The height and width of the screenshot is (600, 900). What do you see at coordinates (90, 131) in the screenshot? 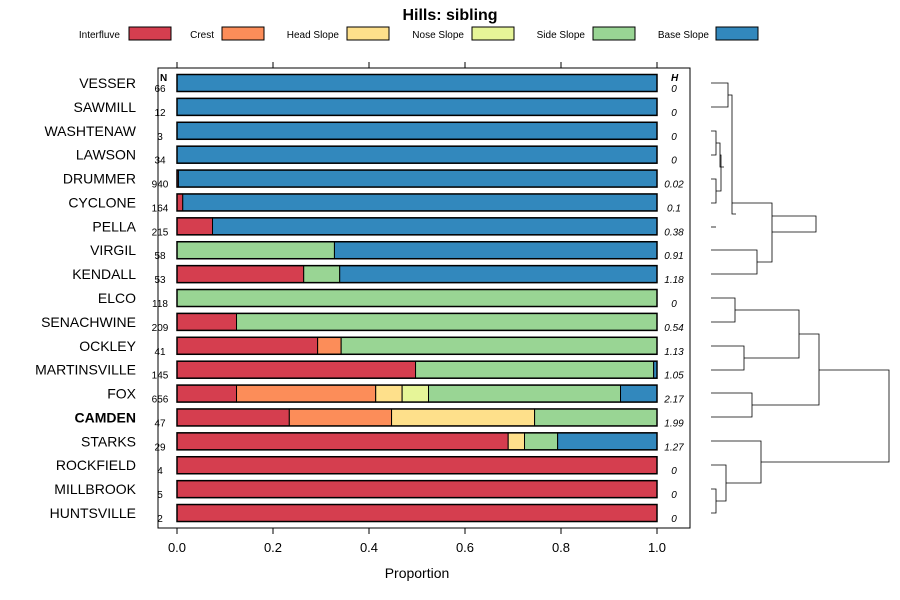
I see `soil-label: WASHTENAW` at bounding box center [90, 131].